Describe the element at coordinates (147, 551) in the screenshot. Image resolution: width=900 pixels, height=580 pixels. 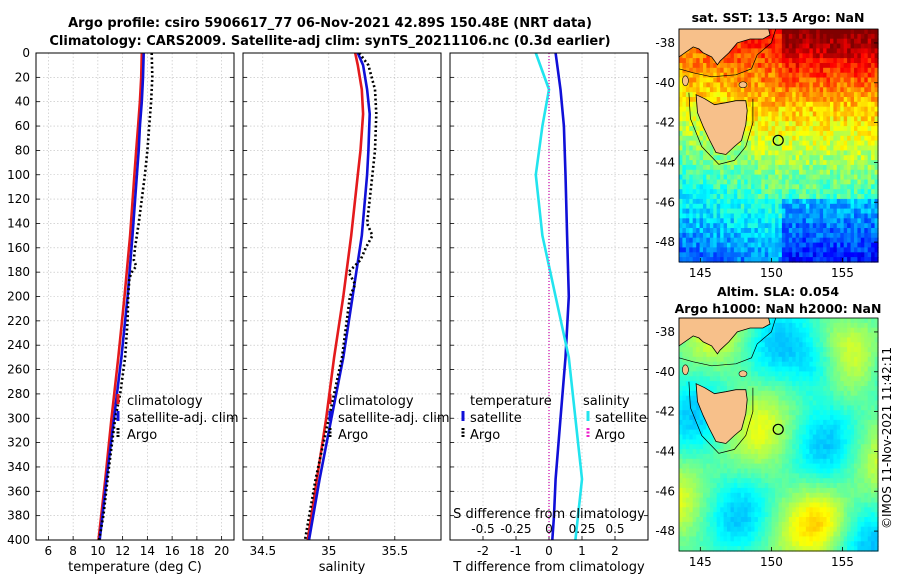
I see `temperature-xtick-label: 14` at that location.